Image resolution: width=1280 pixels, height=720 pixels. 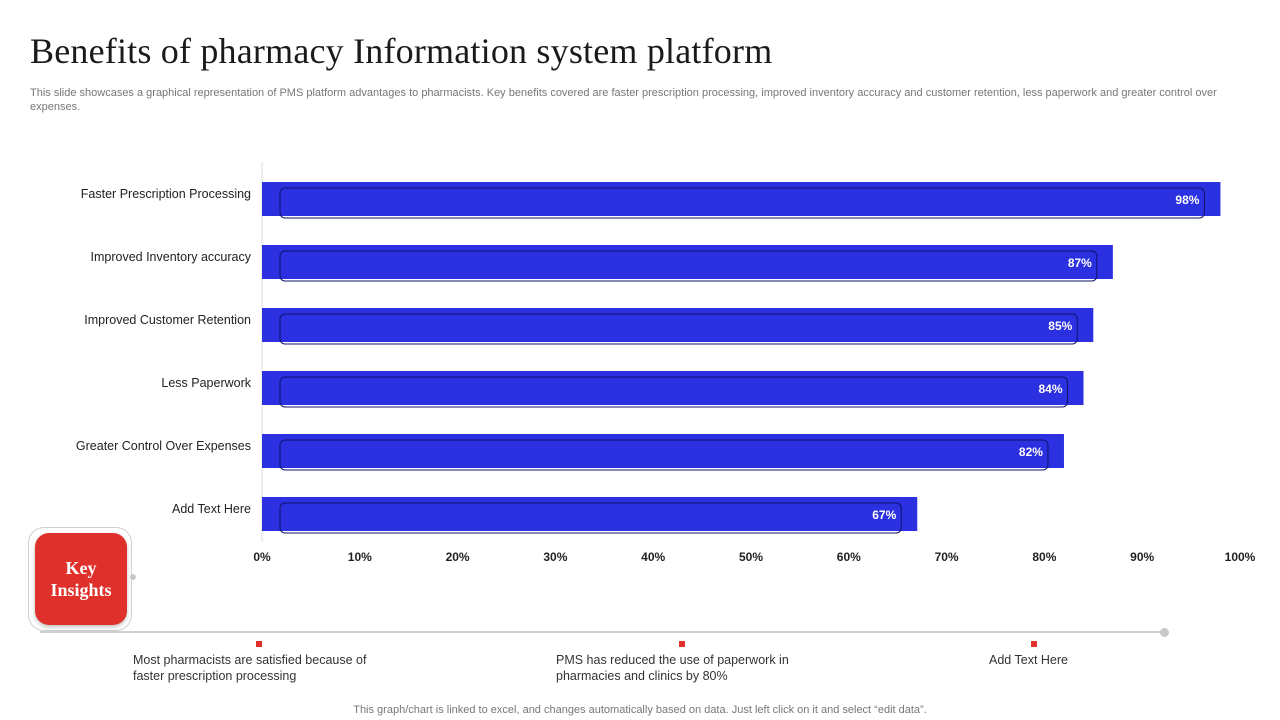 I want to click on key-insights-label-line1: Key, so click(x=81, y=568).